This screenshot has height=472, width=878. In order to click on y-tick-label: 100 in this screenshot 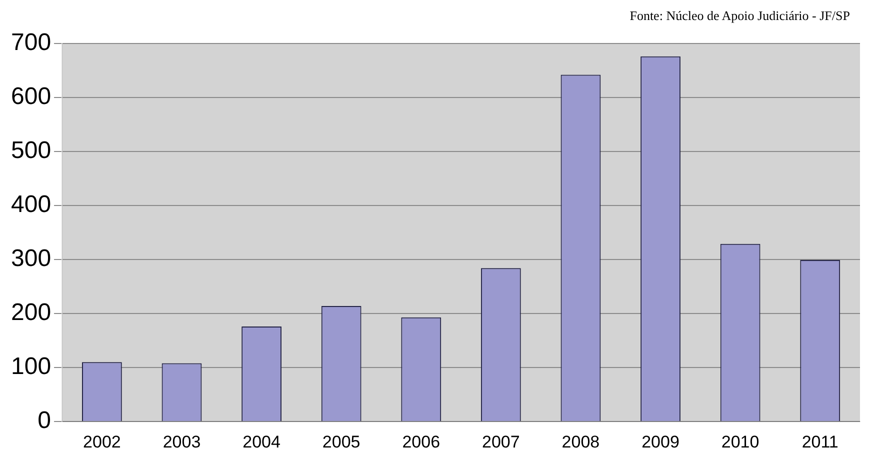, I will do `click(31, 366)`.